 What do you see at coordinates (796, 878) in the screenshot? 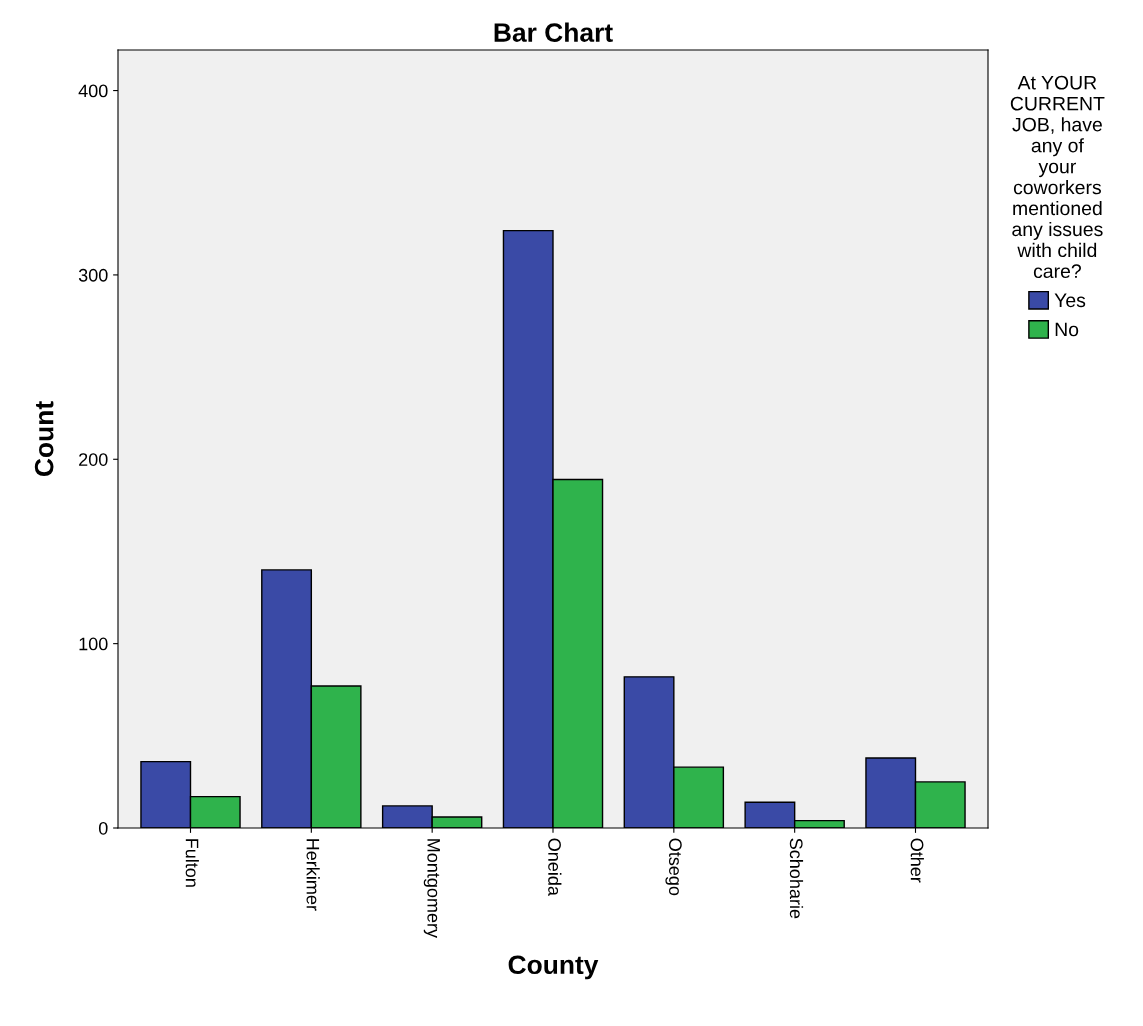
I see `x-tick-label: Schoharie` at bounding box center [796, 878].